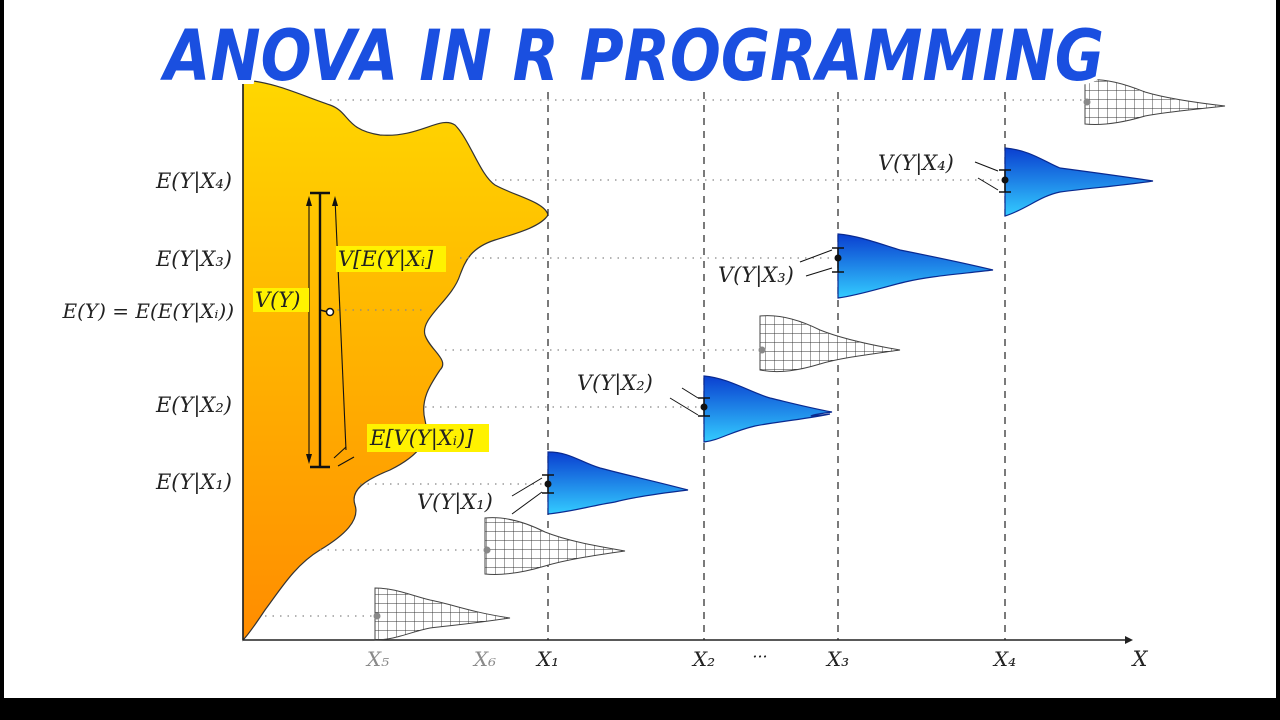  What do you see at coordinates (193, 405) in the screenshot?
I see `y-label-e-x2: E(Y|X₂)` at bounding box center [193, 405].